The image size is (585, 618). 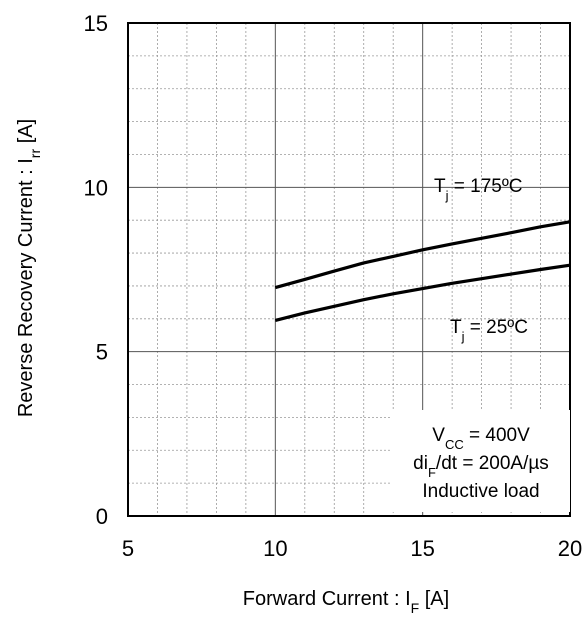 What do you see at coordinates (96, 23) in the screenshot?
I see `y-tick-label: 15` at bounding box center [96, 23].